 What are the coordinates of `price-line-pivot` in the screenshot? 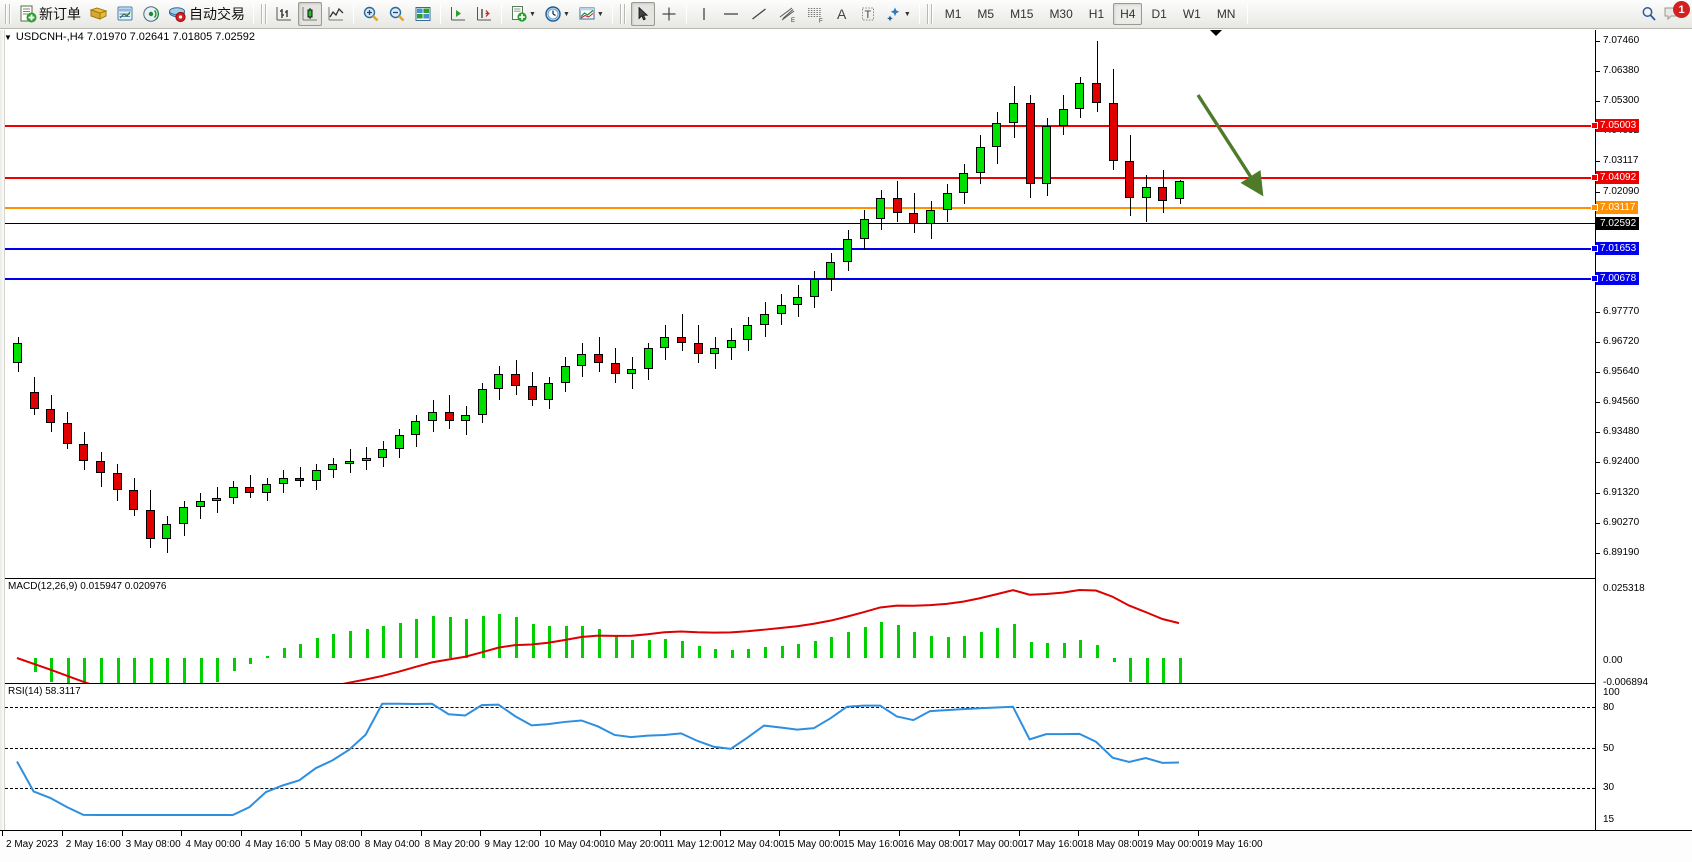 It's located at (800, 208).